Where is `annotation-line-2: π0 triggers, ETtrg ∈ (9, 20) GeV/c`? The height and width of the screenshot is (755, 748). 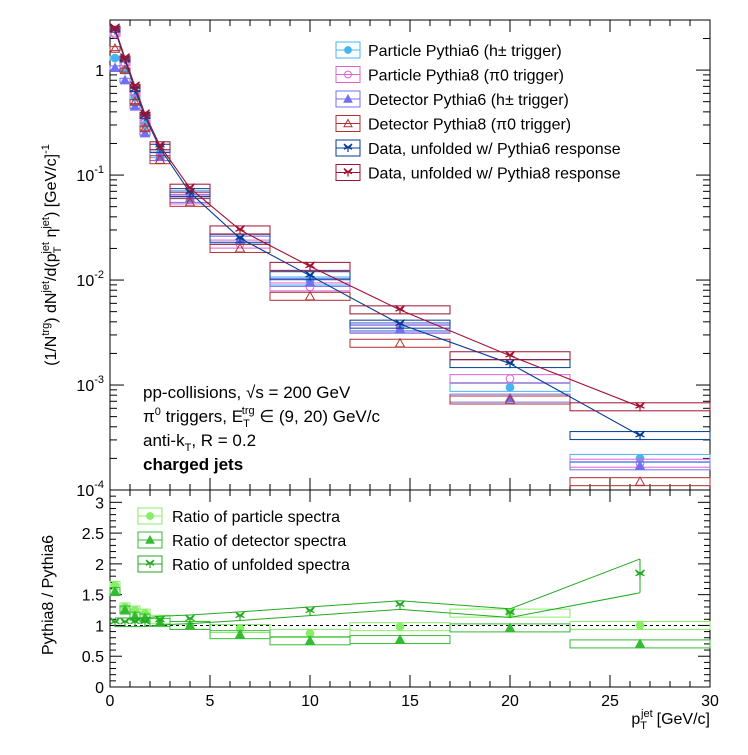
annotation-line-2: π0 triggers, ETtrg ∈ (9, 20) GeV/c is located at coordinates (261, 417).